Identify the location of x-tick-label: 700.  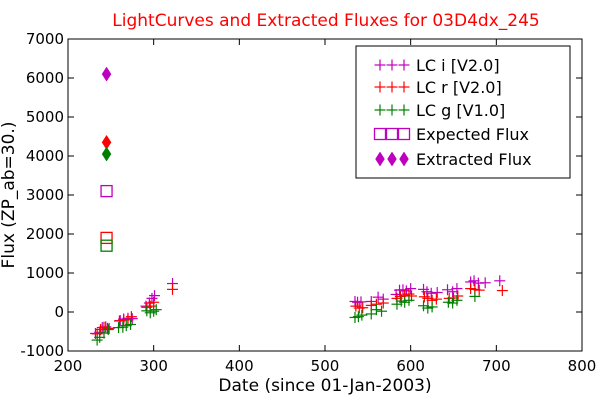
(496, 366).